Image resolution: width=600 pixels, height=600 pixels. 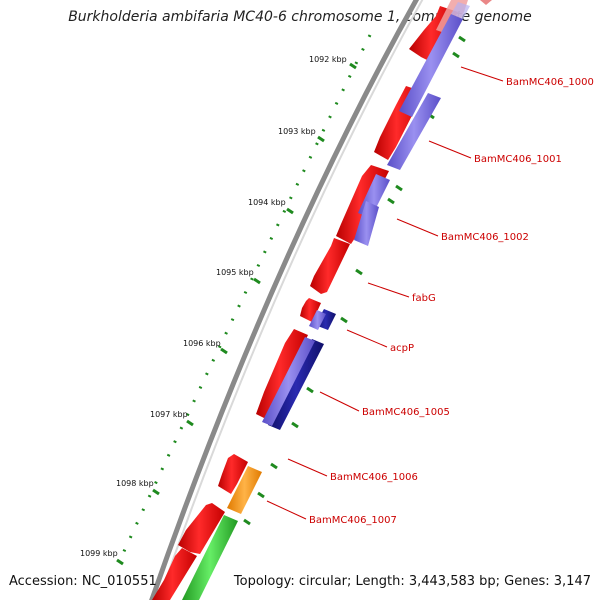 What do you see at coordinates (485, 237) in the screenshot?
I see `gene-label: BamMC406_1002` at bounding box center [485, 237].